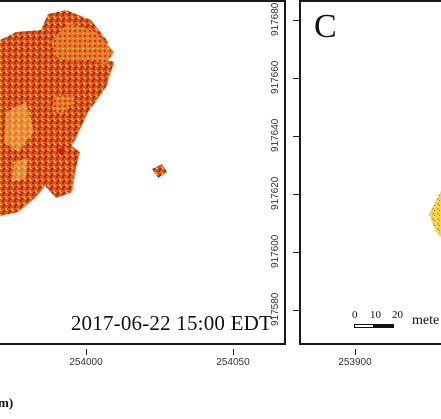 This screenshot has width=441, height=419. Describe the element at coordinates (7, 402) in the screenshot. I see `x-axis-label: m)` at that location.